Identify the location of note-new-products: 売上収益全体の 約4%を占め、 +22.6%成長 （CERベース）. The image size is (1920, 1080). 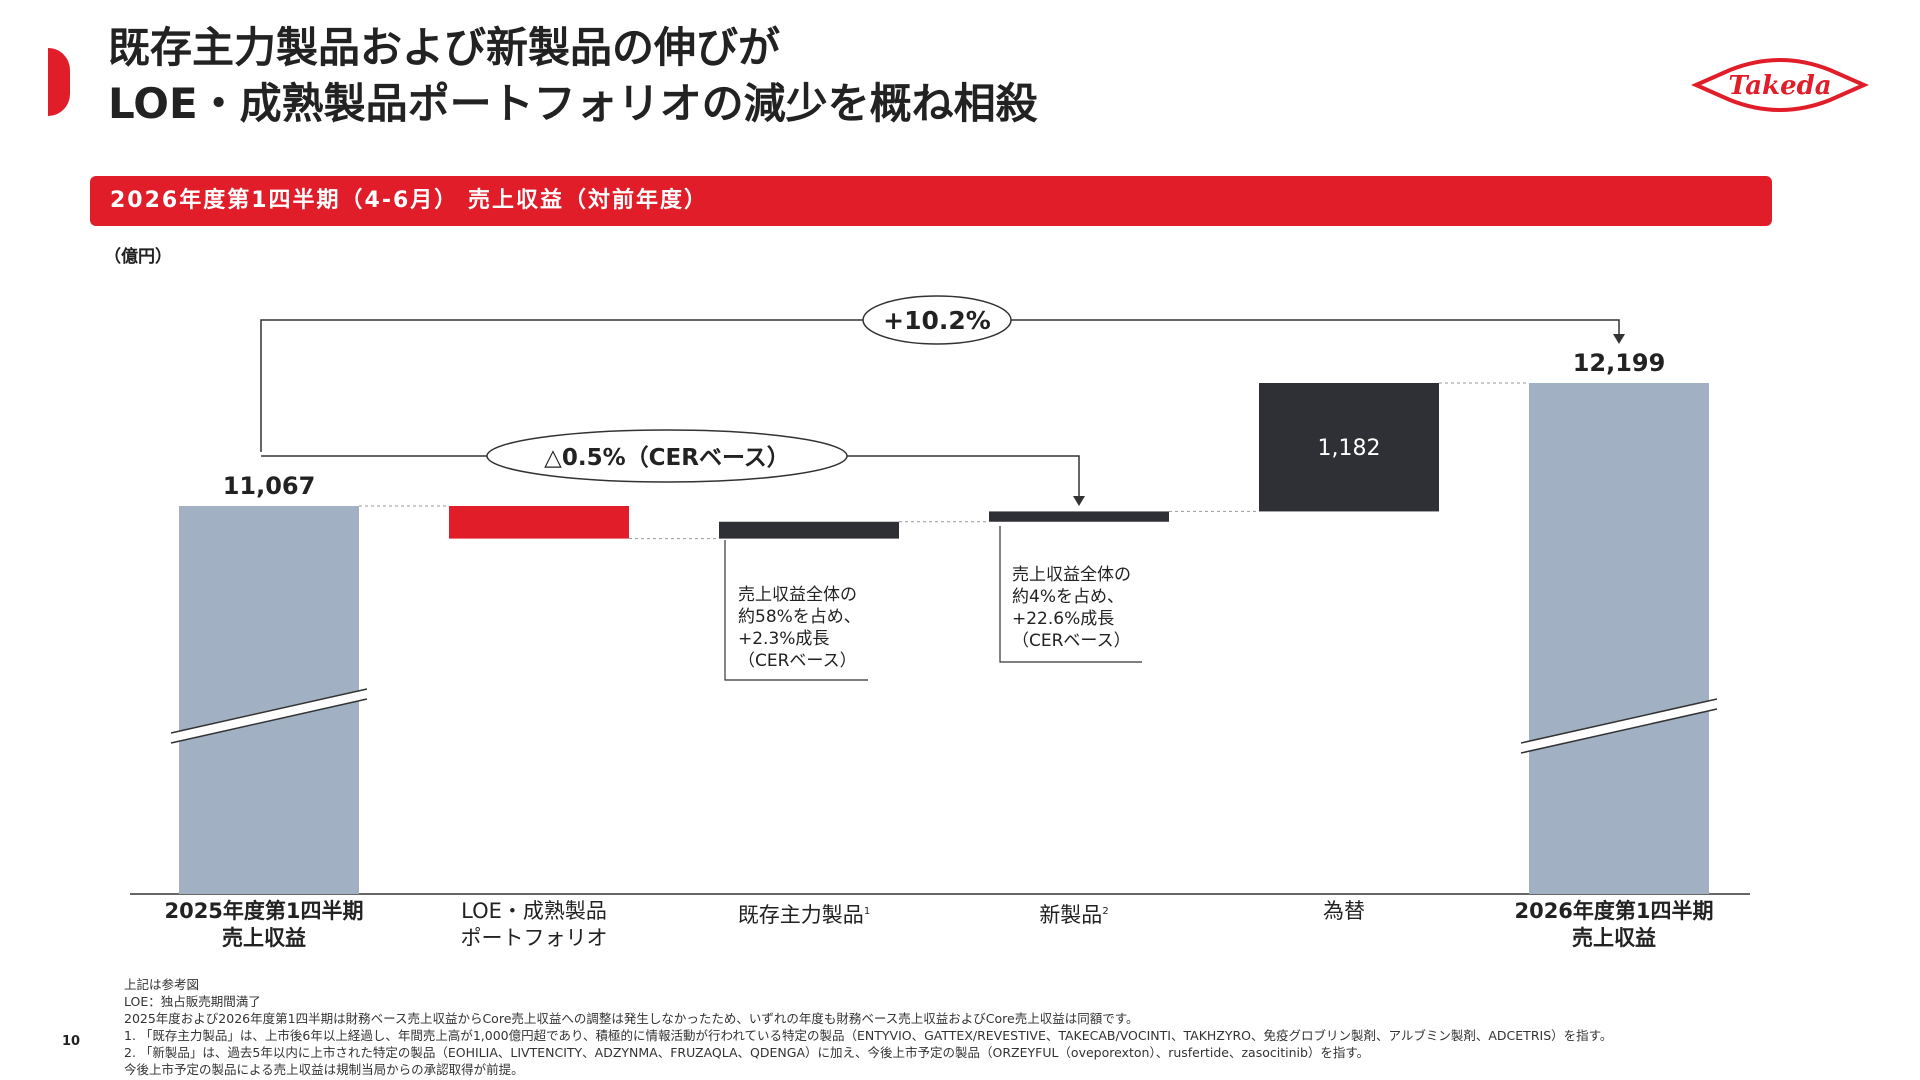
(1071, 608).